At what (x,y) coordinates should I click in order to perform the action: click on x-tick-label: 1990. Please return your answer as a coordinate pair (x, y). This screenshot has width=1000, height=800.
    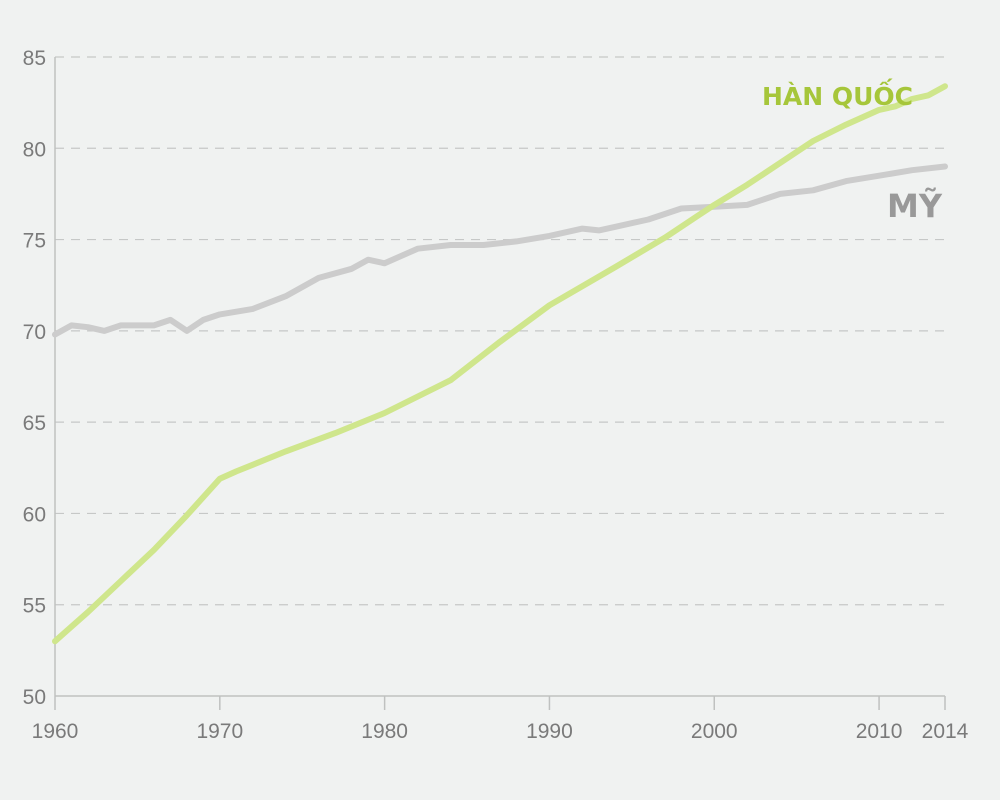
    Looking at the image, I should click on (549, 731).